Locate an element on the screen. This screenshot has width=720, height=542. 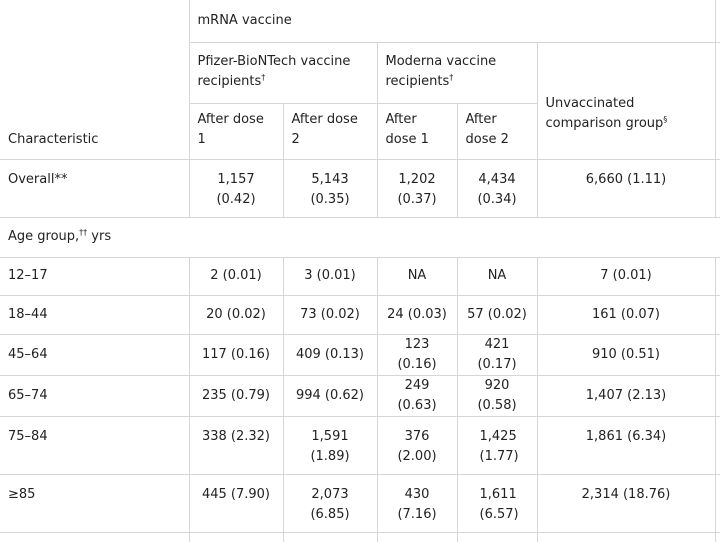
cell-unvaccinated: 2,314 (18.76) is located at coordinates (626, 503).